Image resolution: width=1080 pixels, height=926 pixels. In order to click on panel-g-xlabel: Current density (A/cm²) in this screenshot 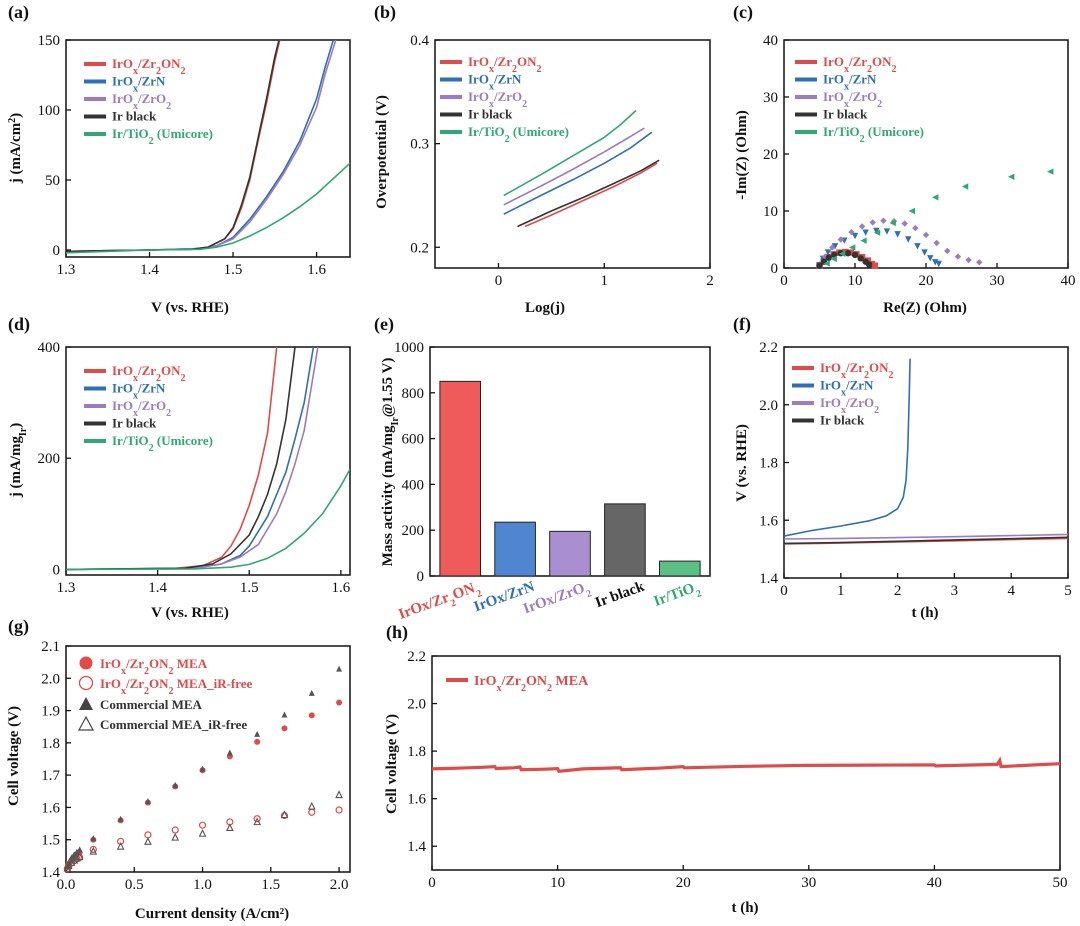, I will do `click(212, 914)`.